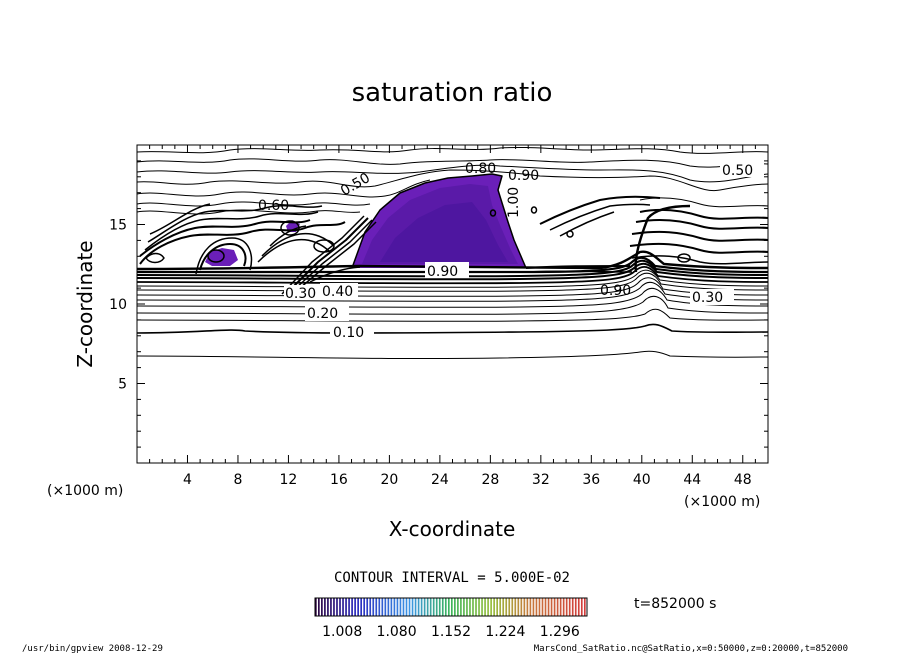 Image resolution: width=904 pixels, height=654 pixels. What do you see at coordinates (440, 480) in the screenshot?
I see `x-tick-label: 24` at bounding box center [440, 480].